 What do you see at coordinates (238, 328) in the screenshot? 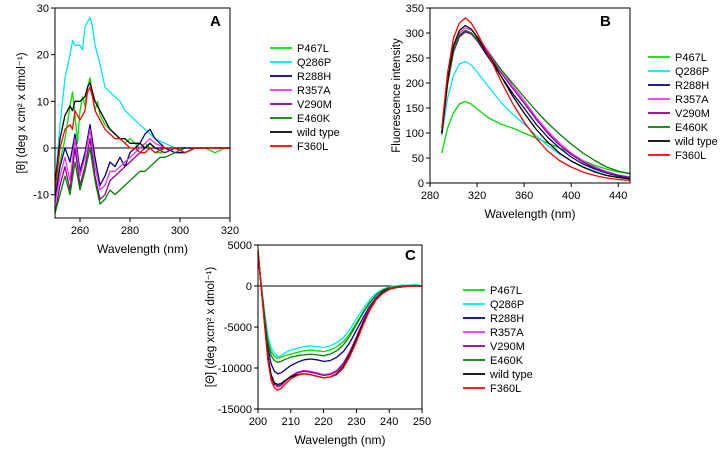
I see `y-tick-label: -5000` at bounding box center [238, 328].